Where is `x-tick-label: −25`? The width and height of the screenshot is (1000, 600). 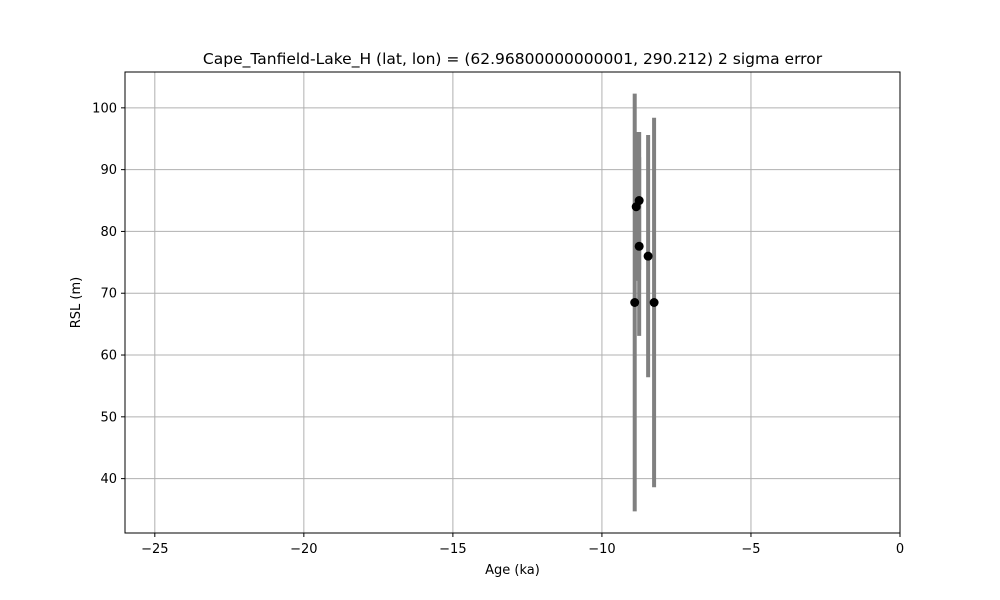
x-tick-label: −25 is located at coordinates (154, 549).